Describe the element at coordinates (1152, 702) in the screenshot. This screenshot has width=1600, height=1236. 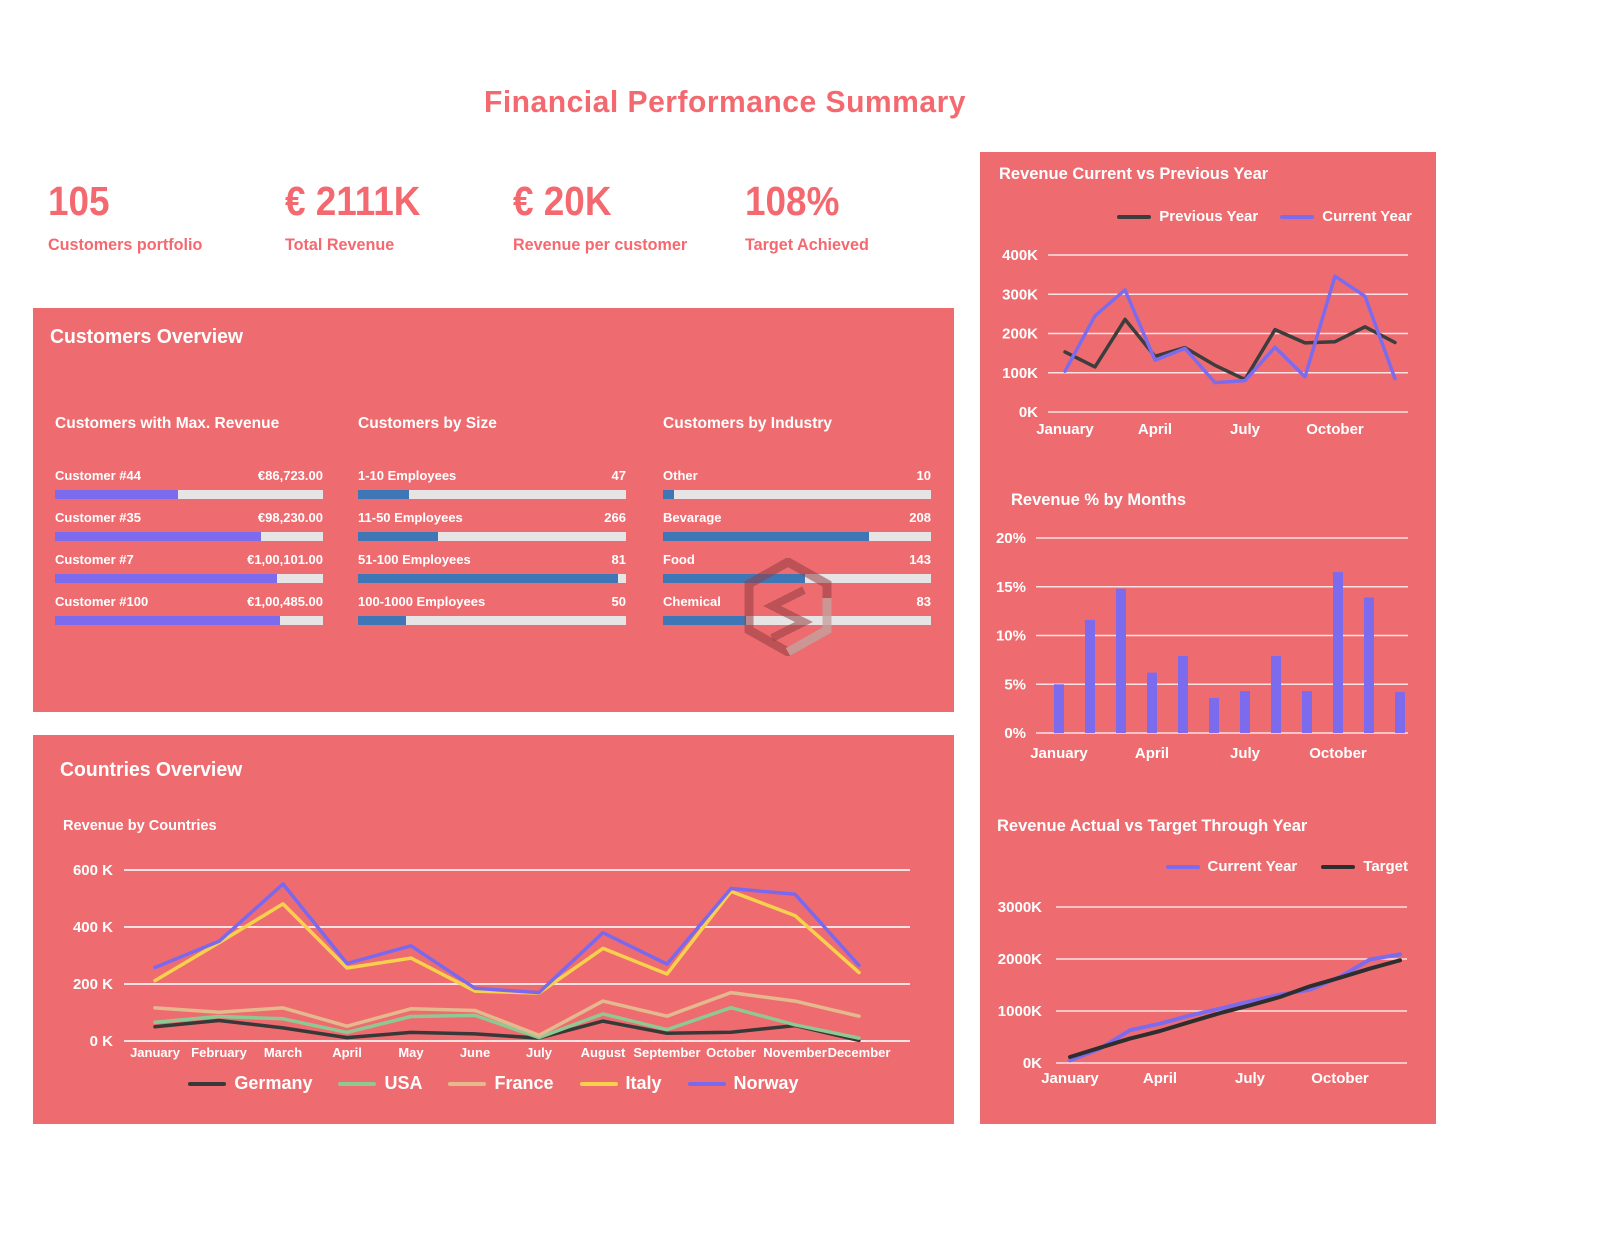
I see `bar-april` at that location.